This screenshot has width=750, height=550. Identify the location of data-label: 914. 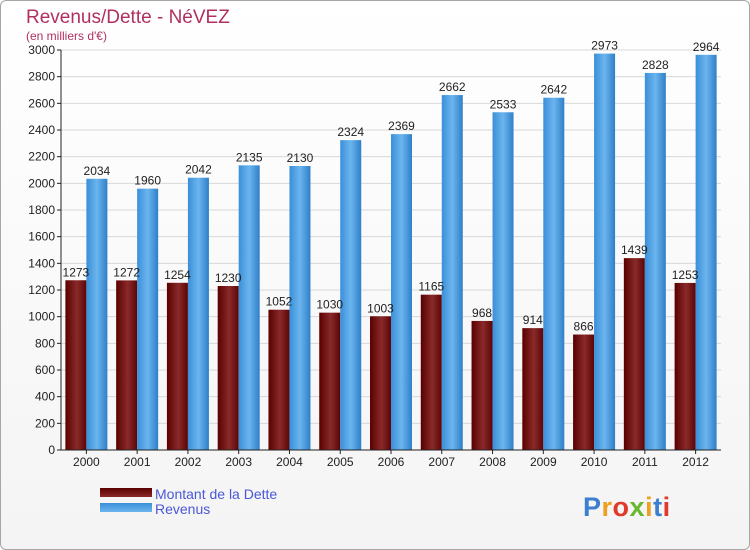
(533, 320).